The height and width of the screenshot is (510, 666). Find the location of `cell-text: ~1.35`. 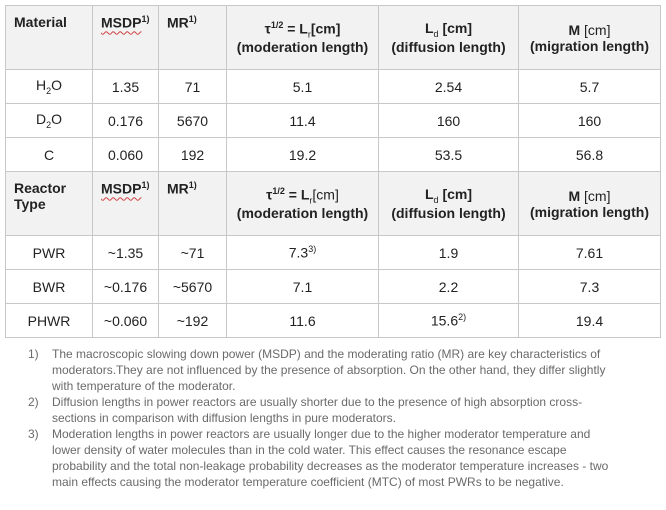

cell-text: ~1.35 is located at coordinates (125, 252).